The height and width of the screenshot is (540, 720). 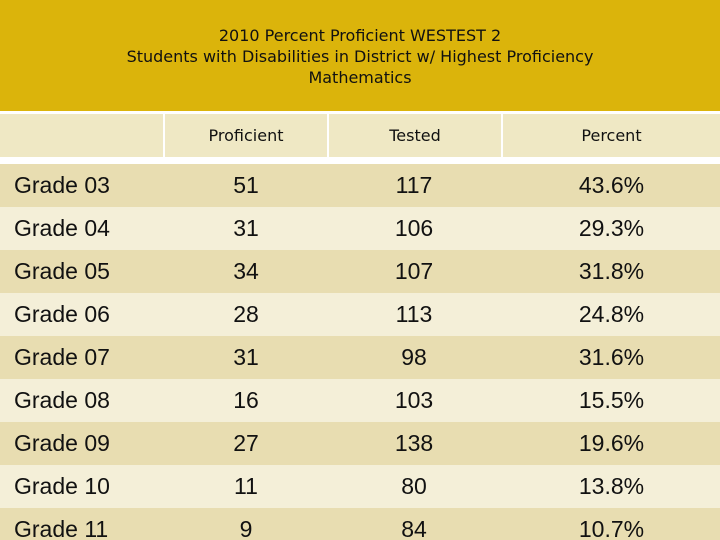 What do you see at coordinates (360, 524) in the screenshot?
I see `table-row: Grade 11 9 84 10.7%` at bounding box center [360, 524].